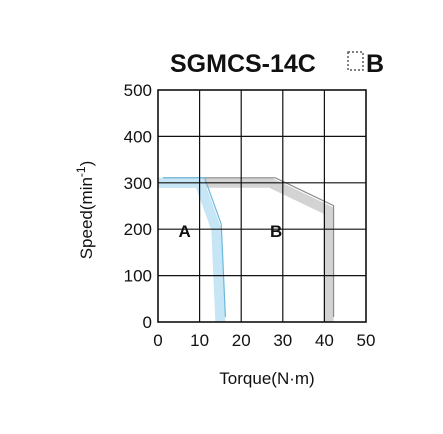 This screenshot has height=434, width=443. I want to click on y-axis-label-superscript: -1, so click(81, 171).